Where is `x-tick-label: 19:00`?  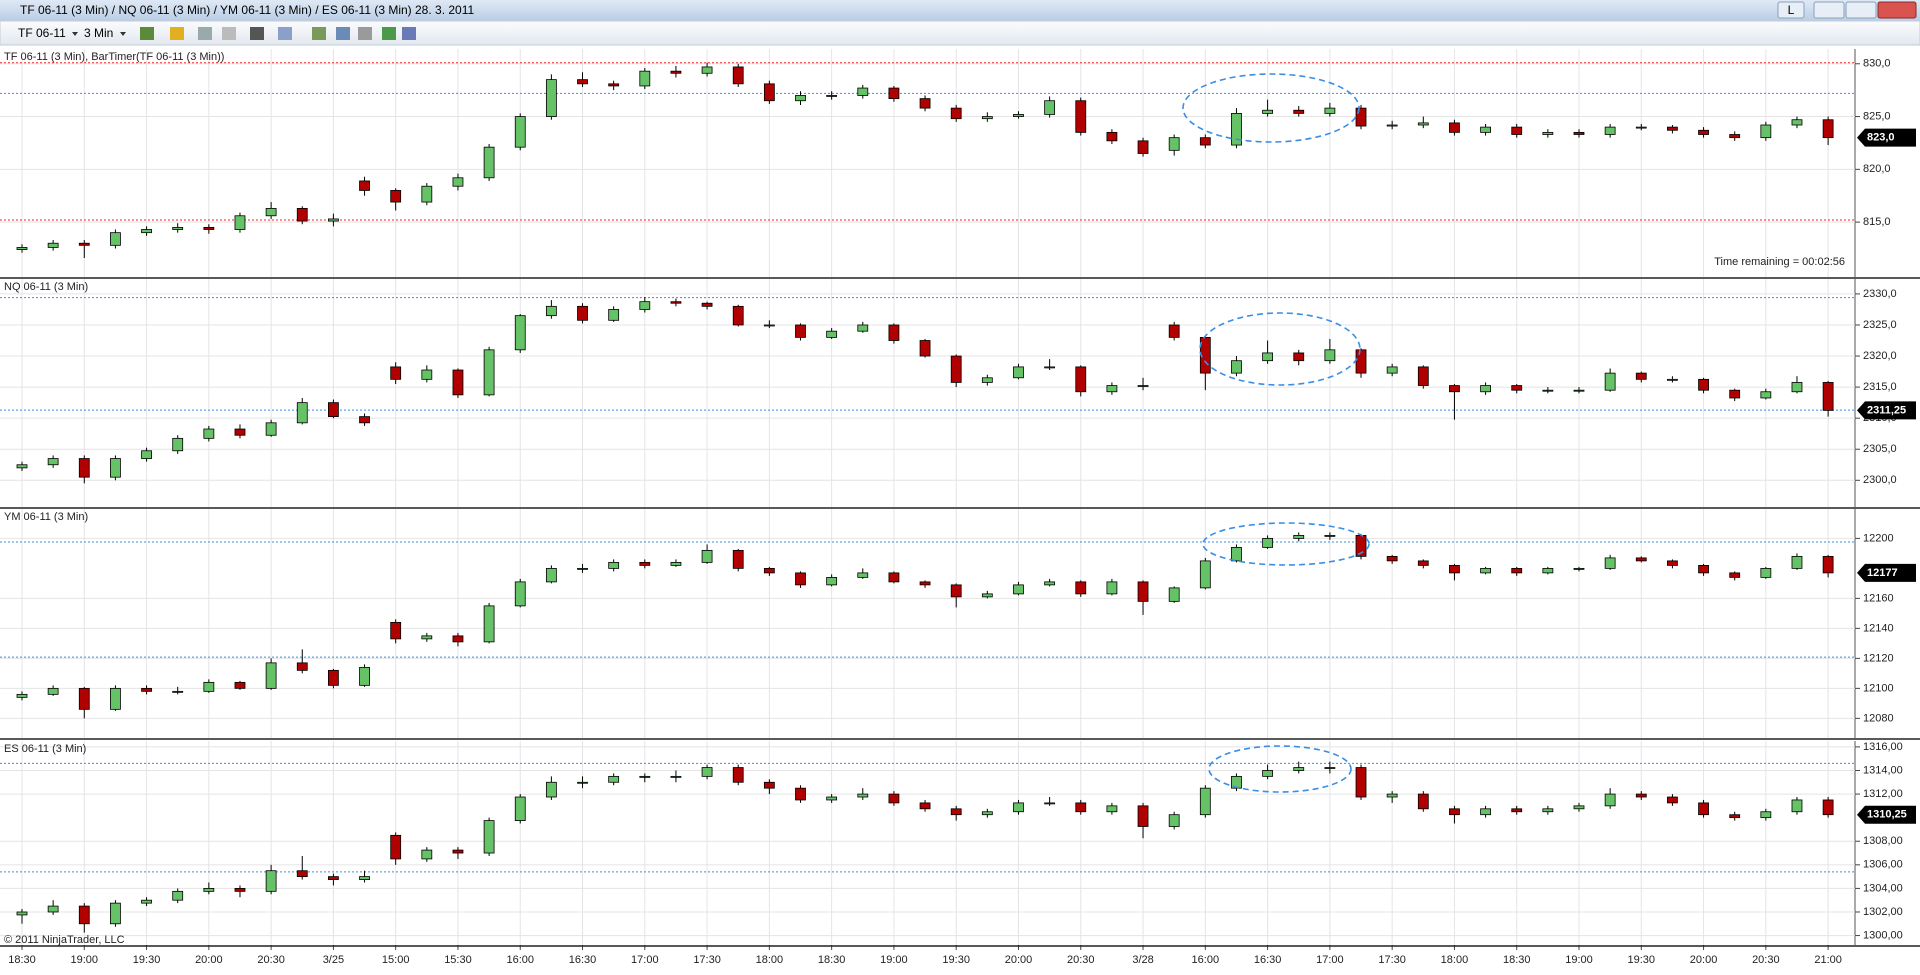
x-tick-label: 19:00 is located at coordinates (85, 960).